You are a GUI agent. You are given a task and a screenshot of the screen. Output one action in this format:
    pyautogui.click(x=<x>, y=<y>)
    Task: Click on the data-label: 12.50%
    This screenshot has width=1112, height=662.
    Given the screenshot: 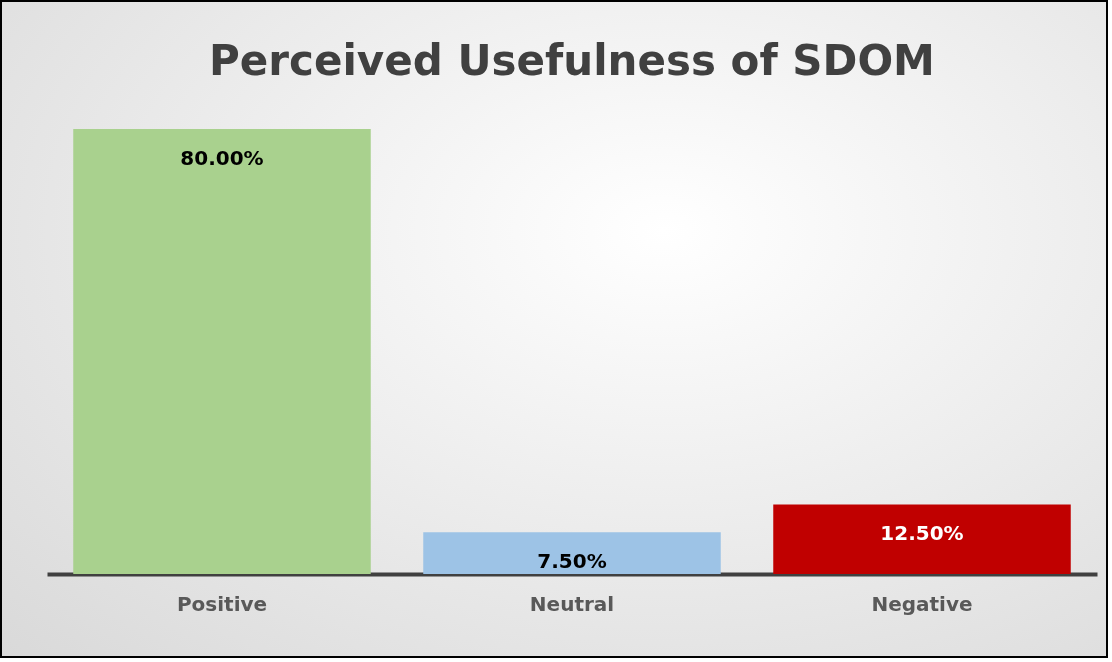 What is the action you would take?
    pyautogui.click(x=922, y=533)
    